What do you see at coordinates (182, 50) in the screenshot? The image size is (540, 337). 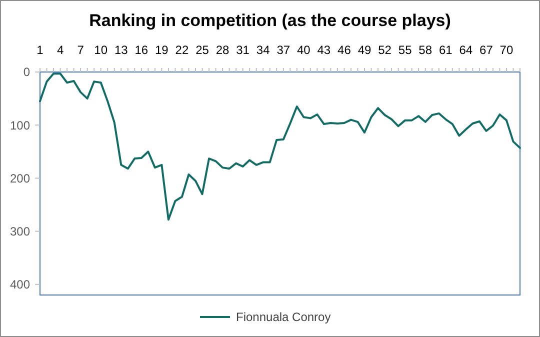 I see `x-tick-label: 22` at bounding box center [182, 50].